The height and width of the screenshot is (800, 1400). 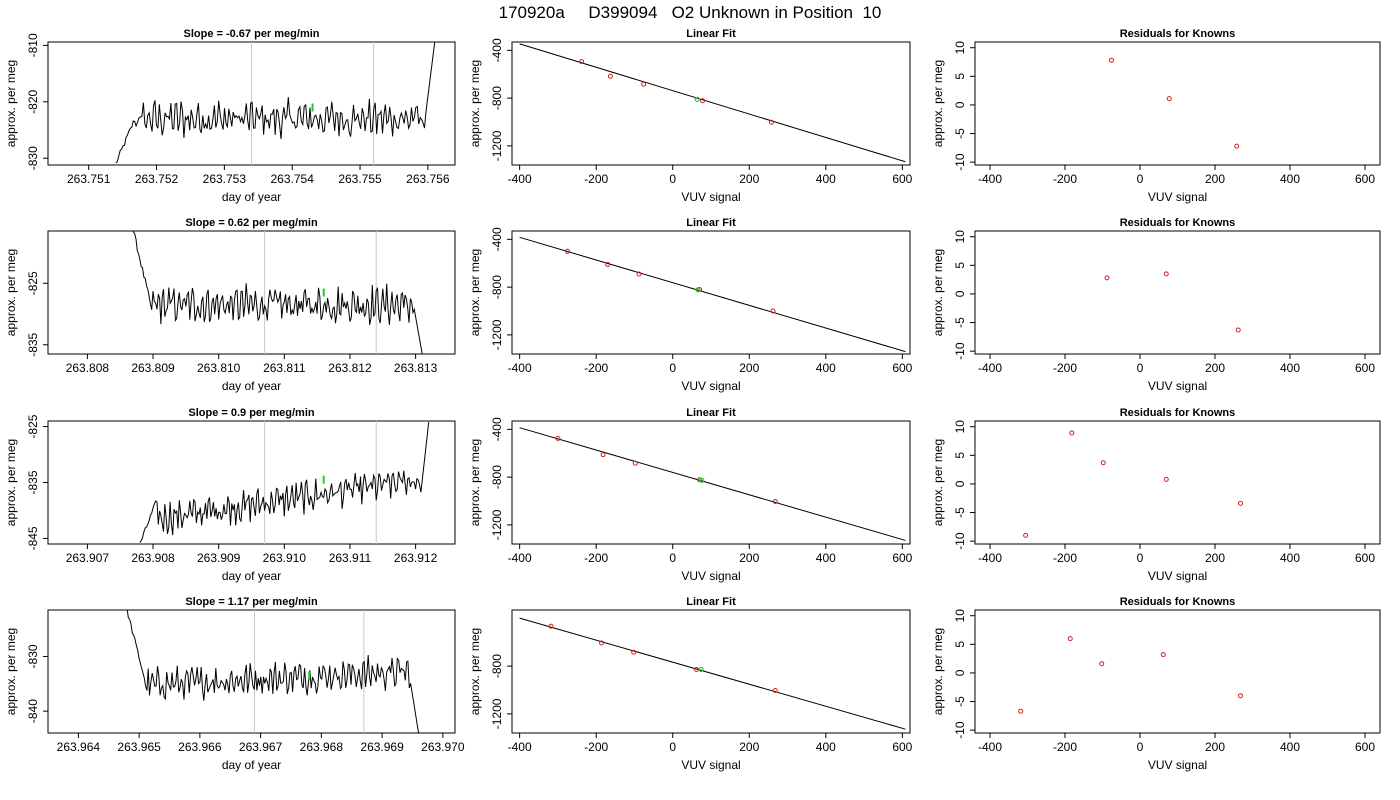 I want to click on y-tick-label: -830, so click(x=33, y=158).